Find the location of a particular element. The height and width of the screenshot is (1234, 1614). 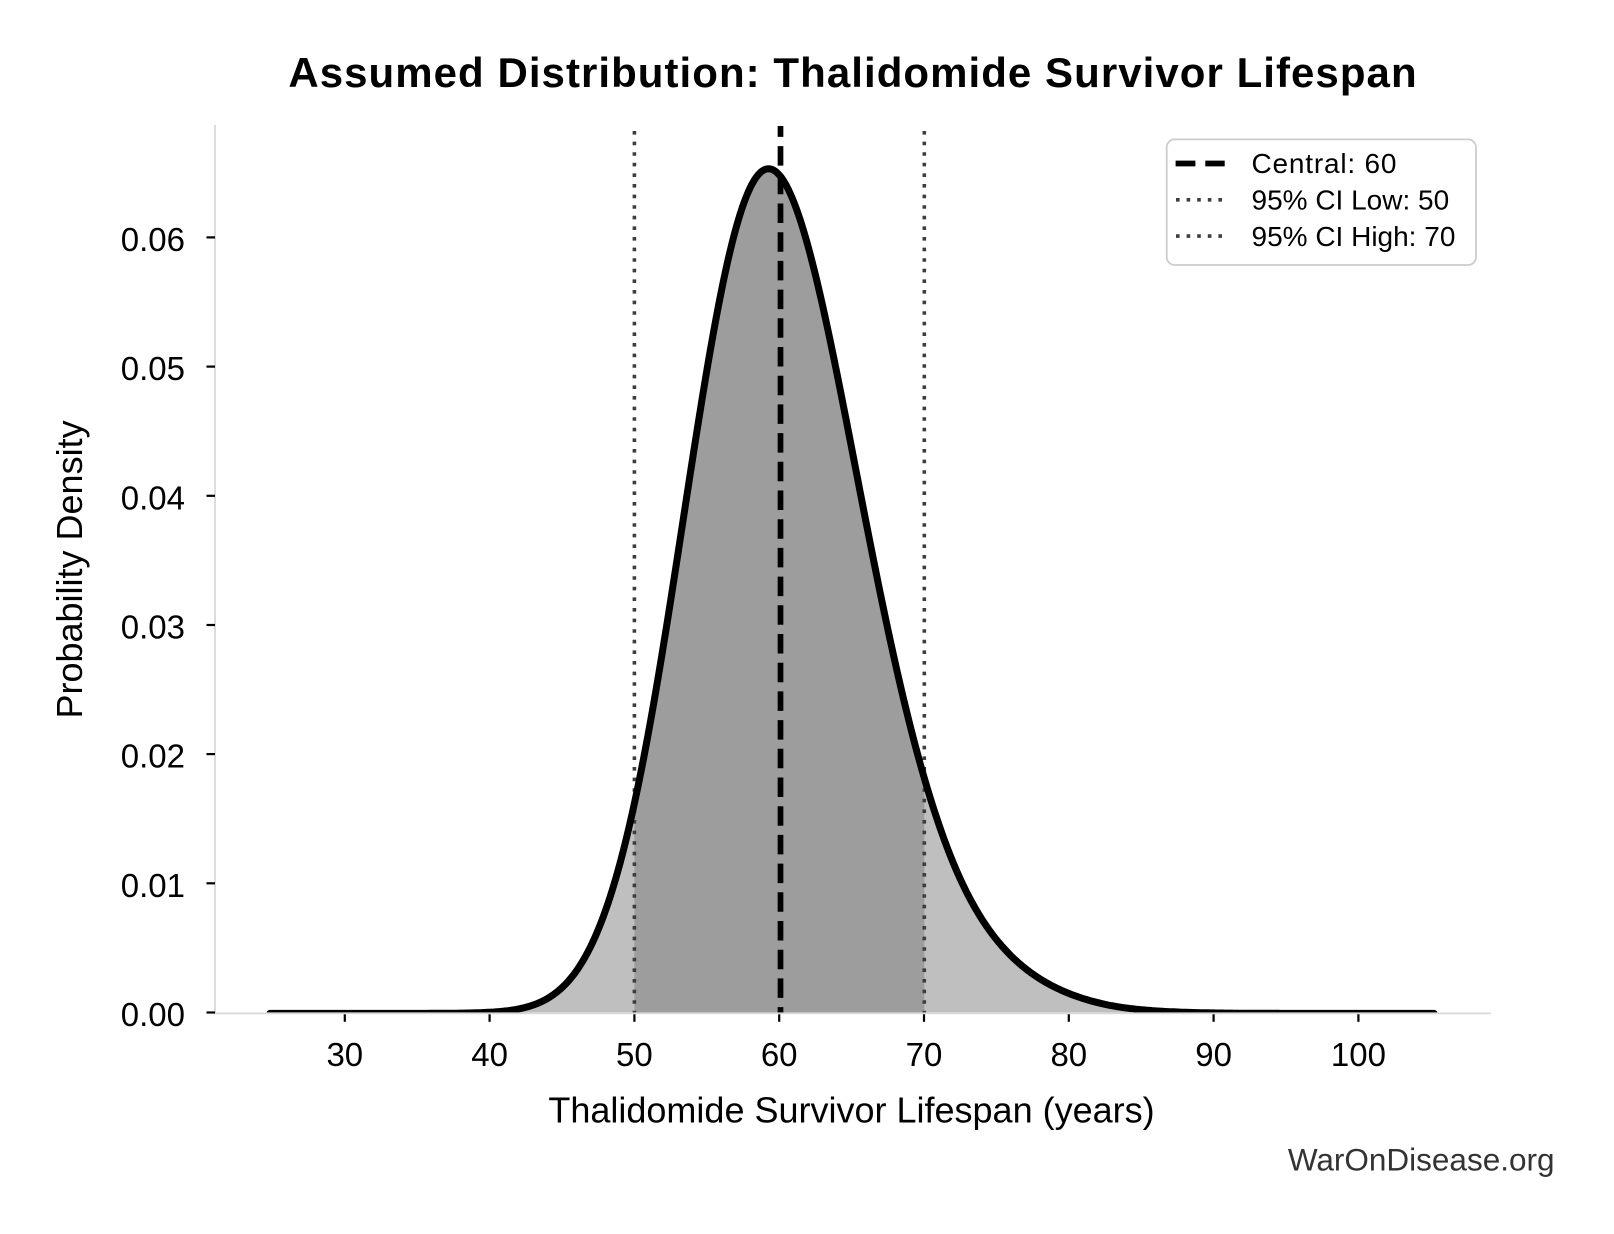

svg-text: 80 is located at coordinates (1068, 1054).